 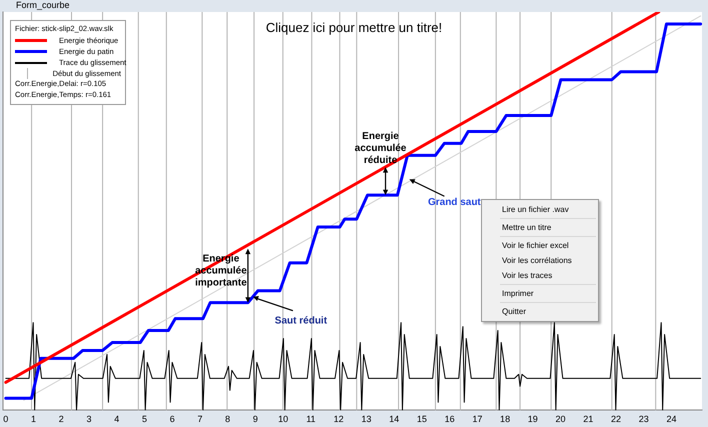 I want to click on x-tick-label: 10, so click(x=283, y=419).